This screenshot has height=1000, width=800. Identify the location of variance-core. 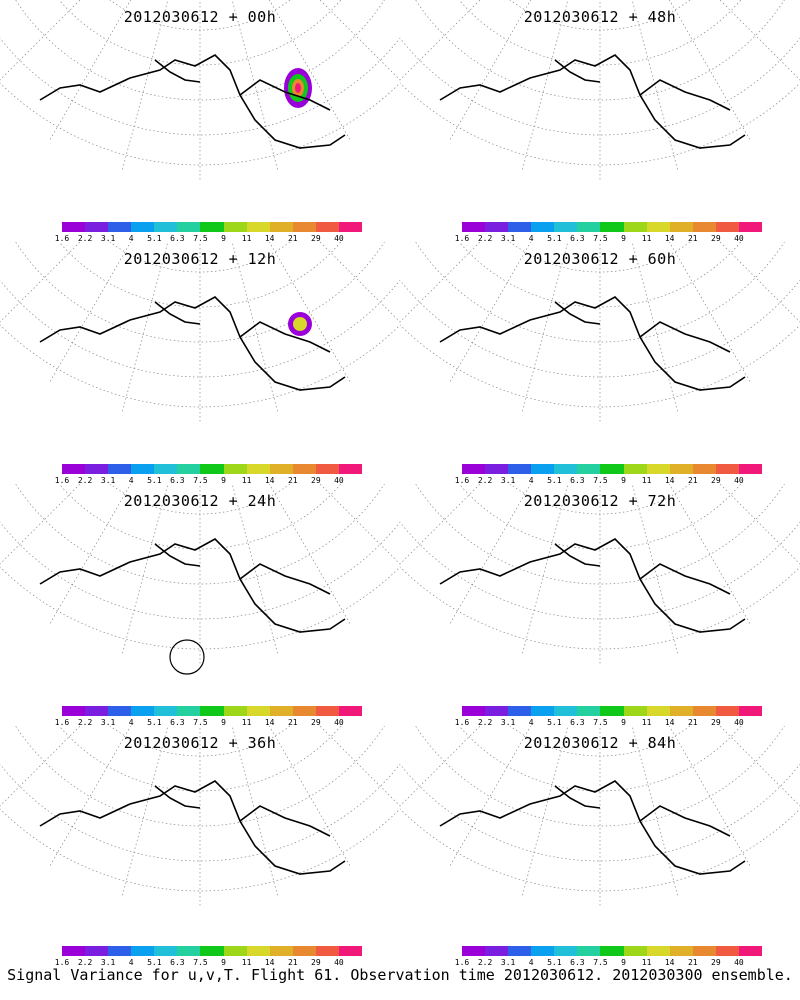
(585, 614).